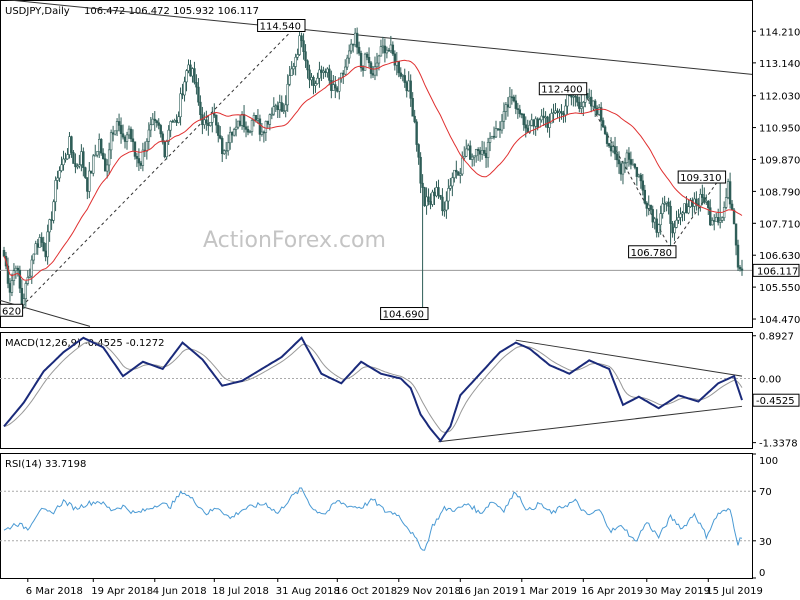 The image size is (800, 600). What do you see at coordinates (403, 315) in the screenshot?
I see `price-annotation: 104.690` at bounding box center [403, 315].